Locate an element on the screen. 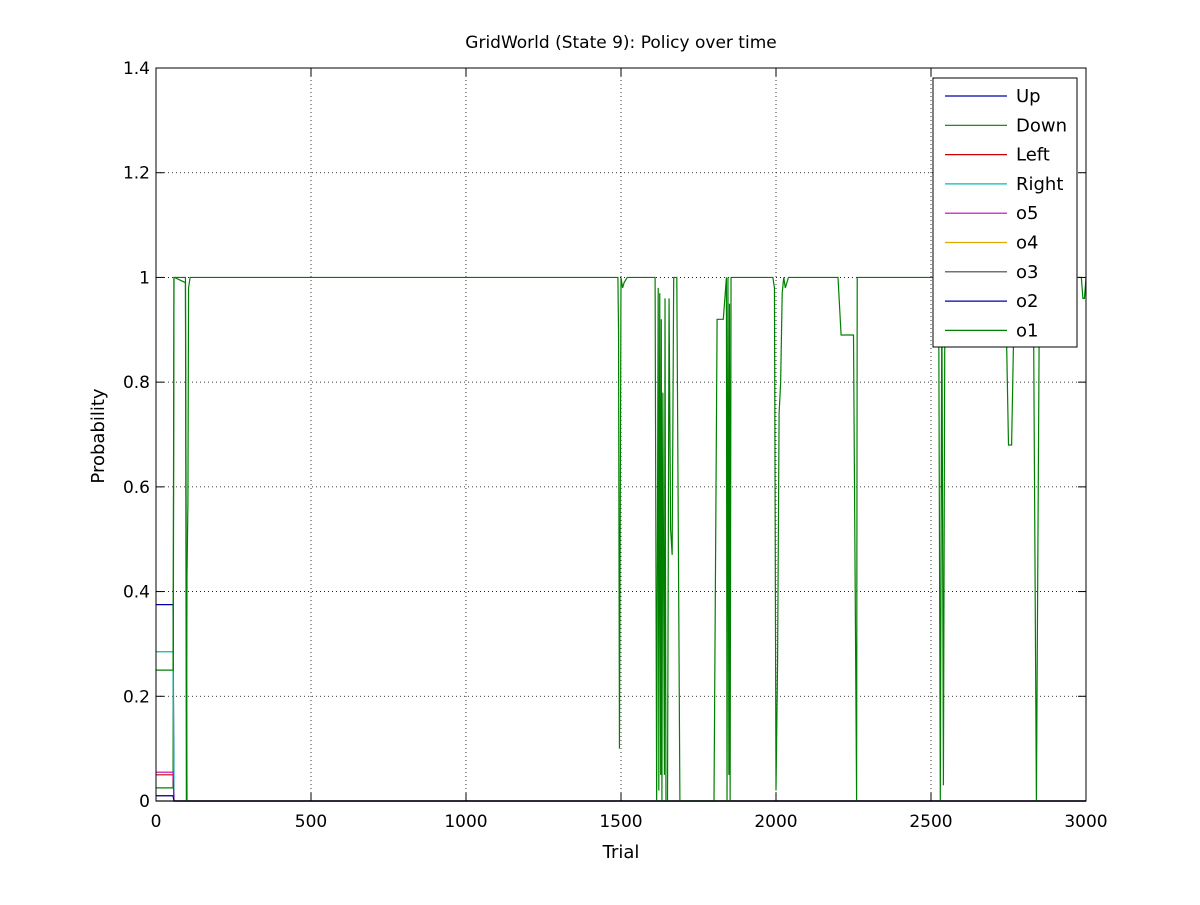  y-tick-label: 0 is located at coordinates (144, 802).